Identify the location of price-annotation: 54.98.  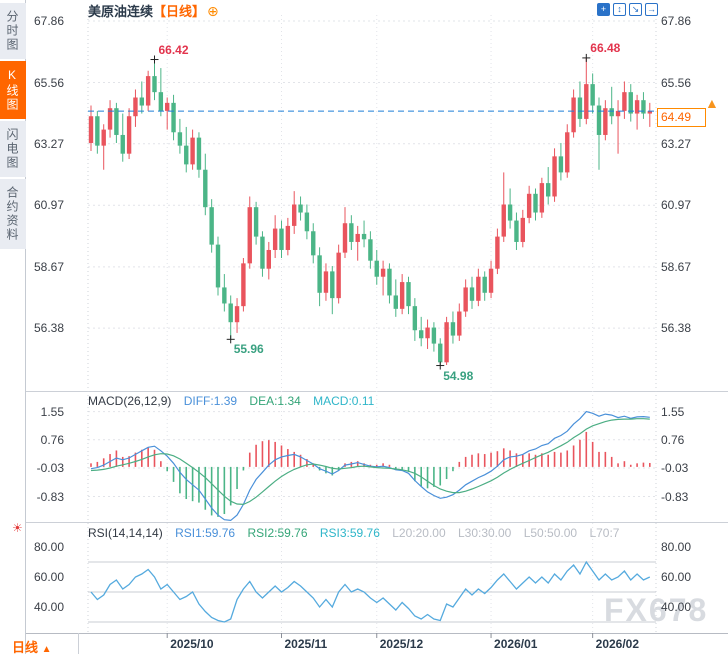
(458, 375).